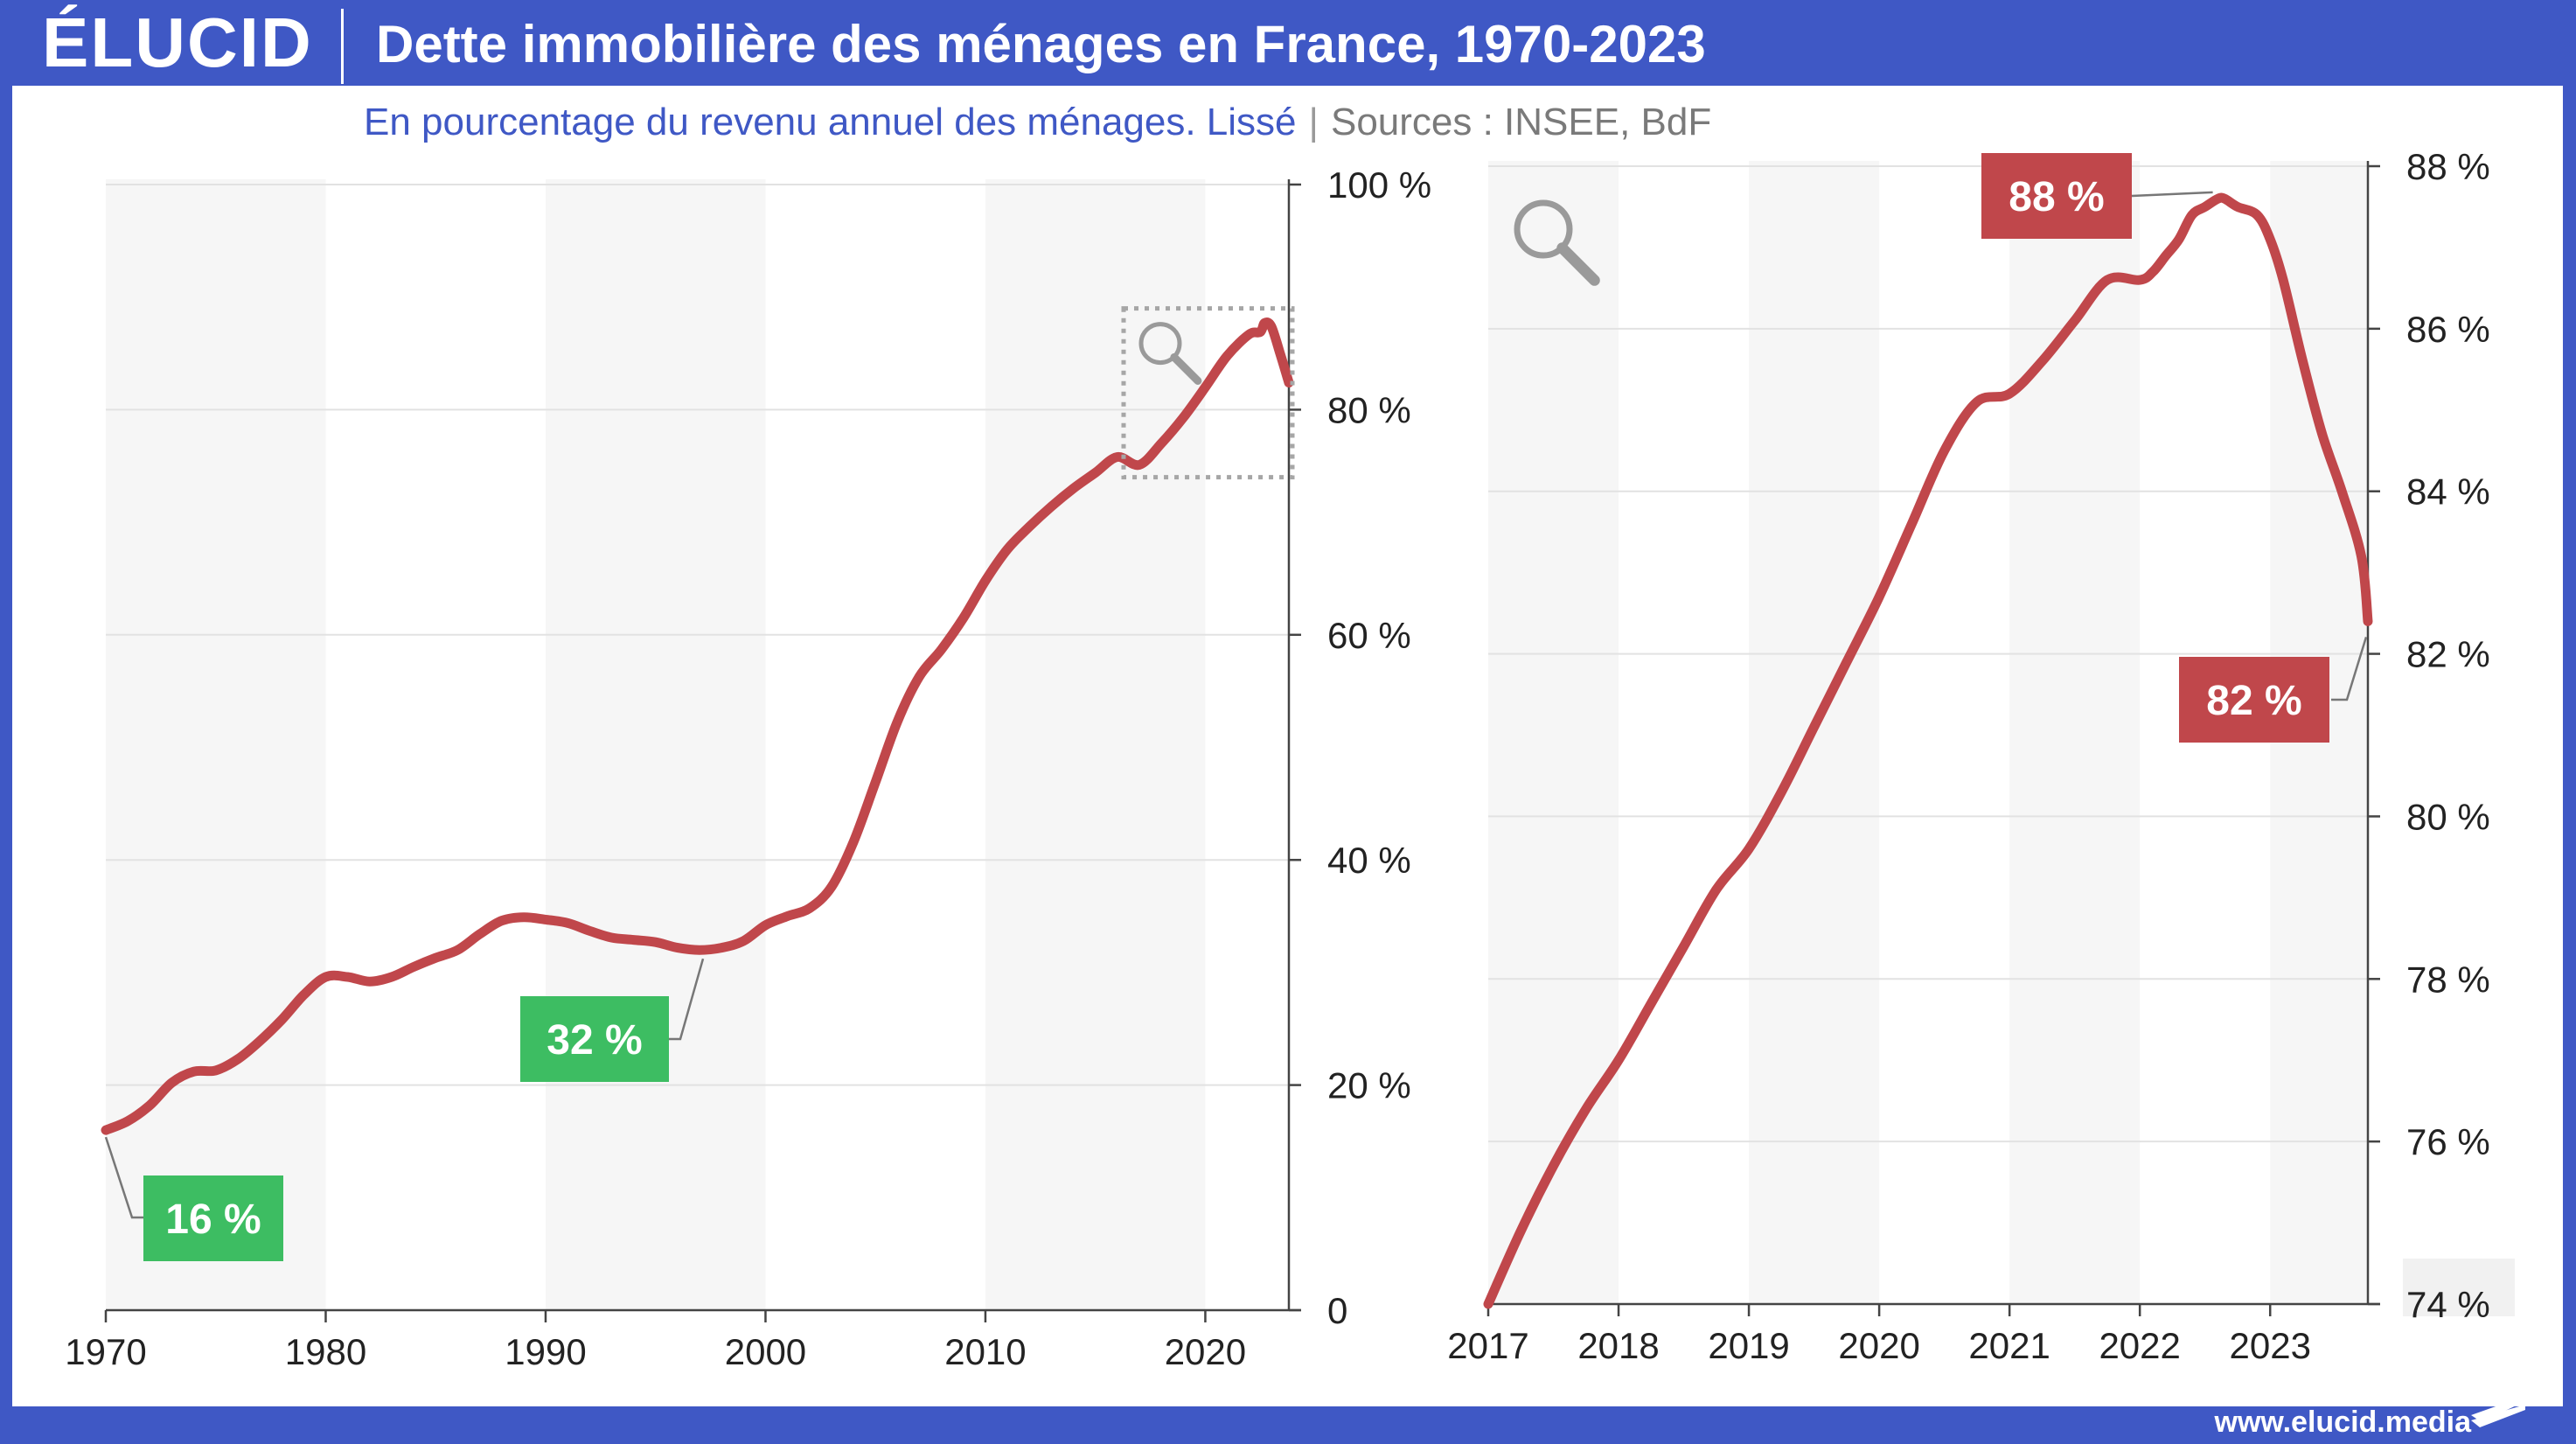 This screenshot has width=2576, height=1444. I want to click on badge-88: 88 %, so click(2056, 196).